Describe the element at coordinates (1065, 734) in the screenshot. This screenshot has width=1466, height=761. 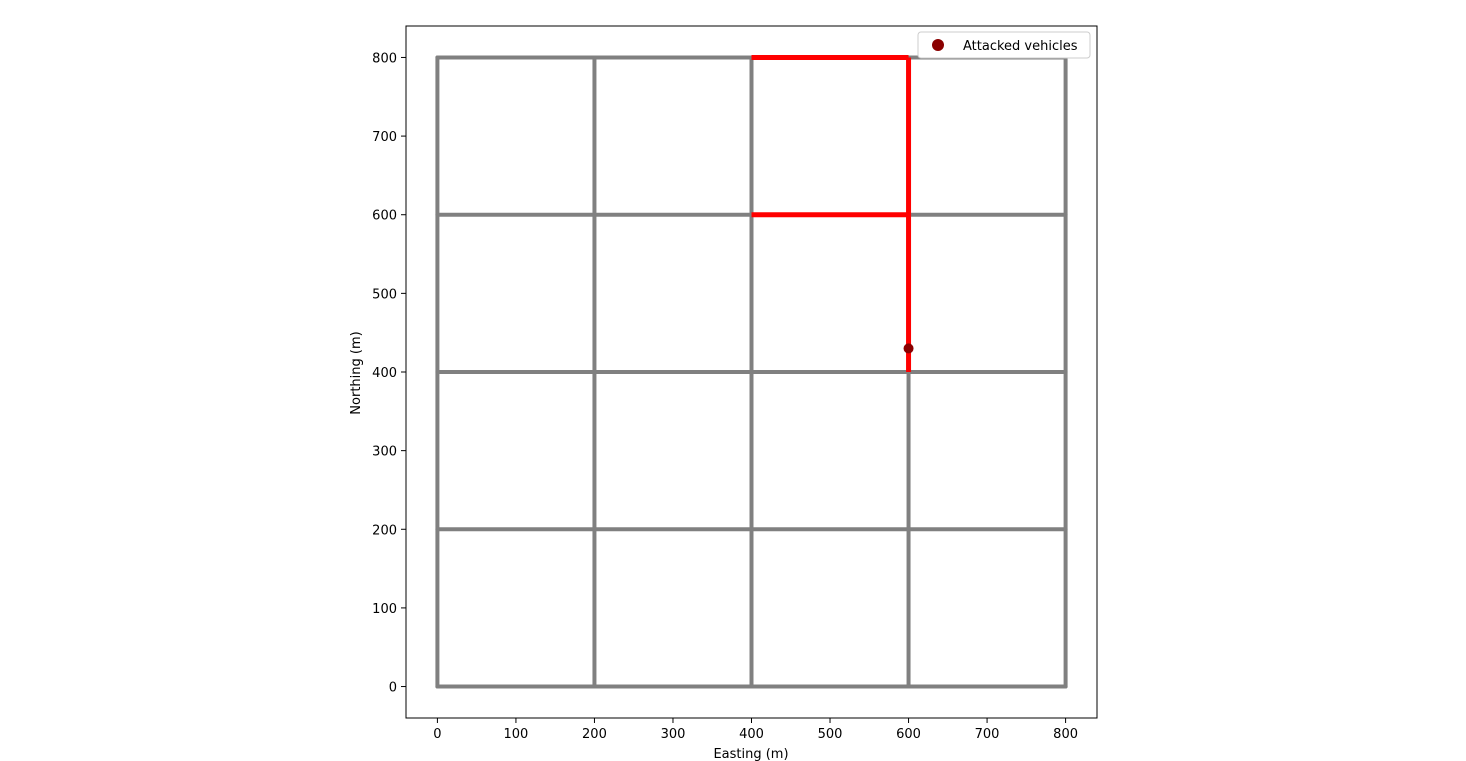
I see `x-tick-label: 800` at that location.